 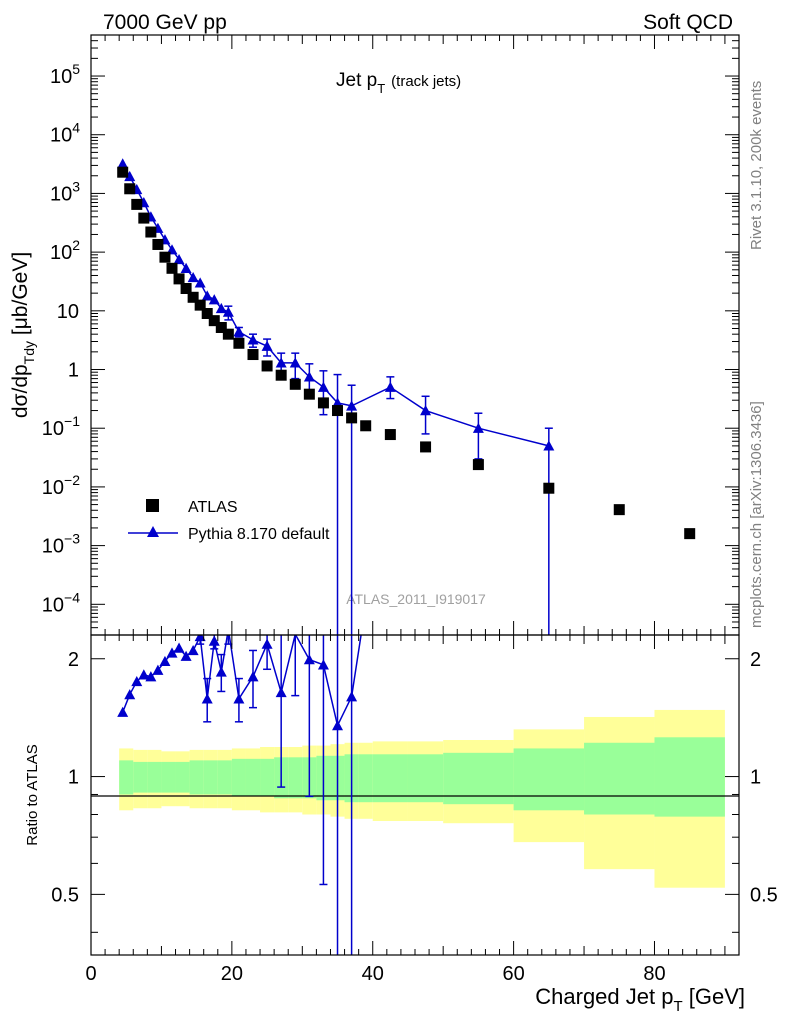 I want to click on y-tick-label: 10³, so click(x=65, y=191).